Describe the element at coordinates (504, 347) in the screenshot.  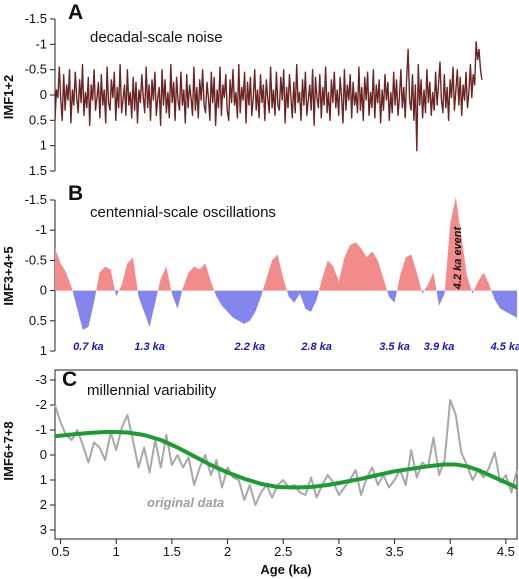
I see `event-annotation: 4.5 ka` at that location.